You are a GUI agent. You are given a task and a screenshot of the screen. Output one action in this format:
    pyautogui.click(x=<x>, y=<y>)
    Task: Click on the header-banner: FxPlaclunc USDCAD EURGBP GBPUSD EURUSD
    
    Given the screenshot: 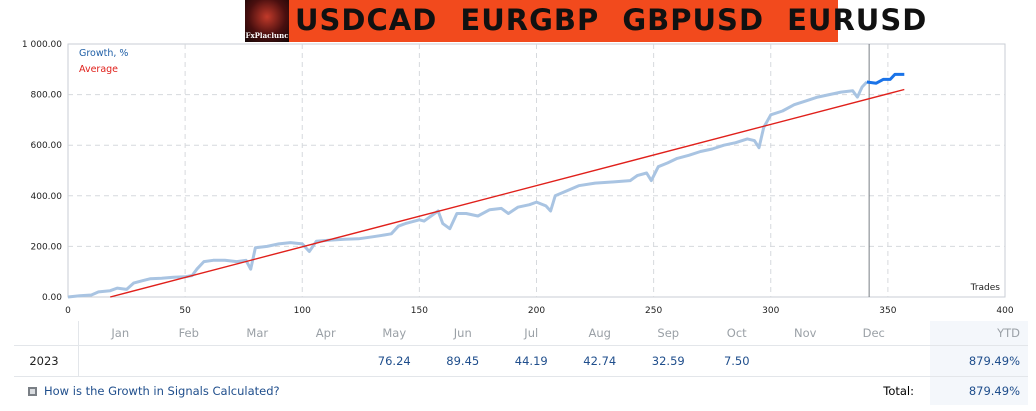 What is the action you would take?
    pyautogui.click(x=585, y=21)
    